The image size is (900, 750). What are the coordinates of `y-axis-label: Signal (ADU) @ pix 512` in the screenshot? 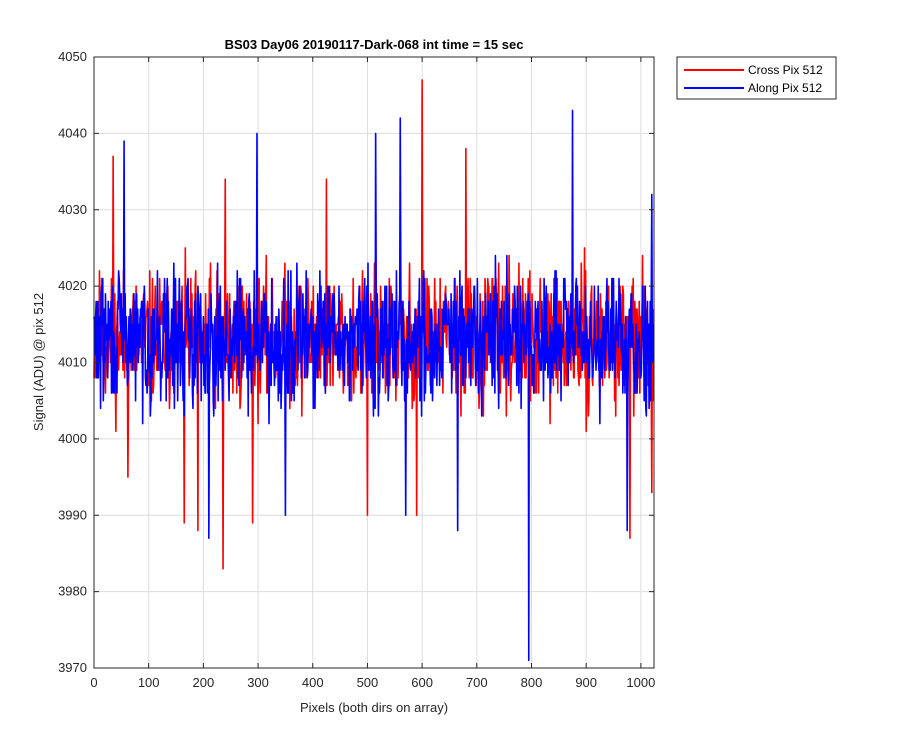 It's located at (38, 362).